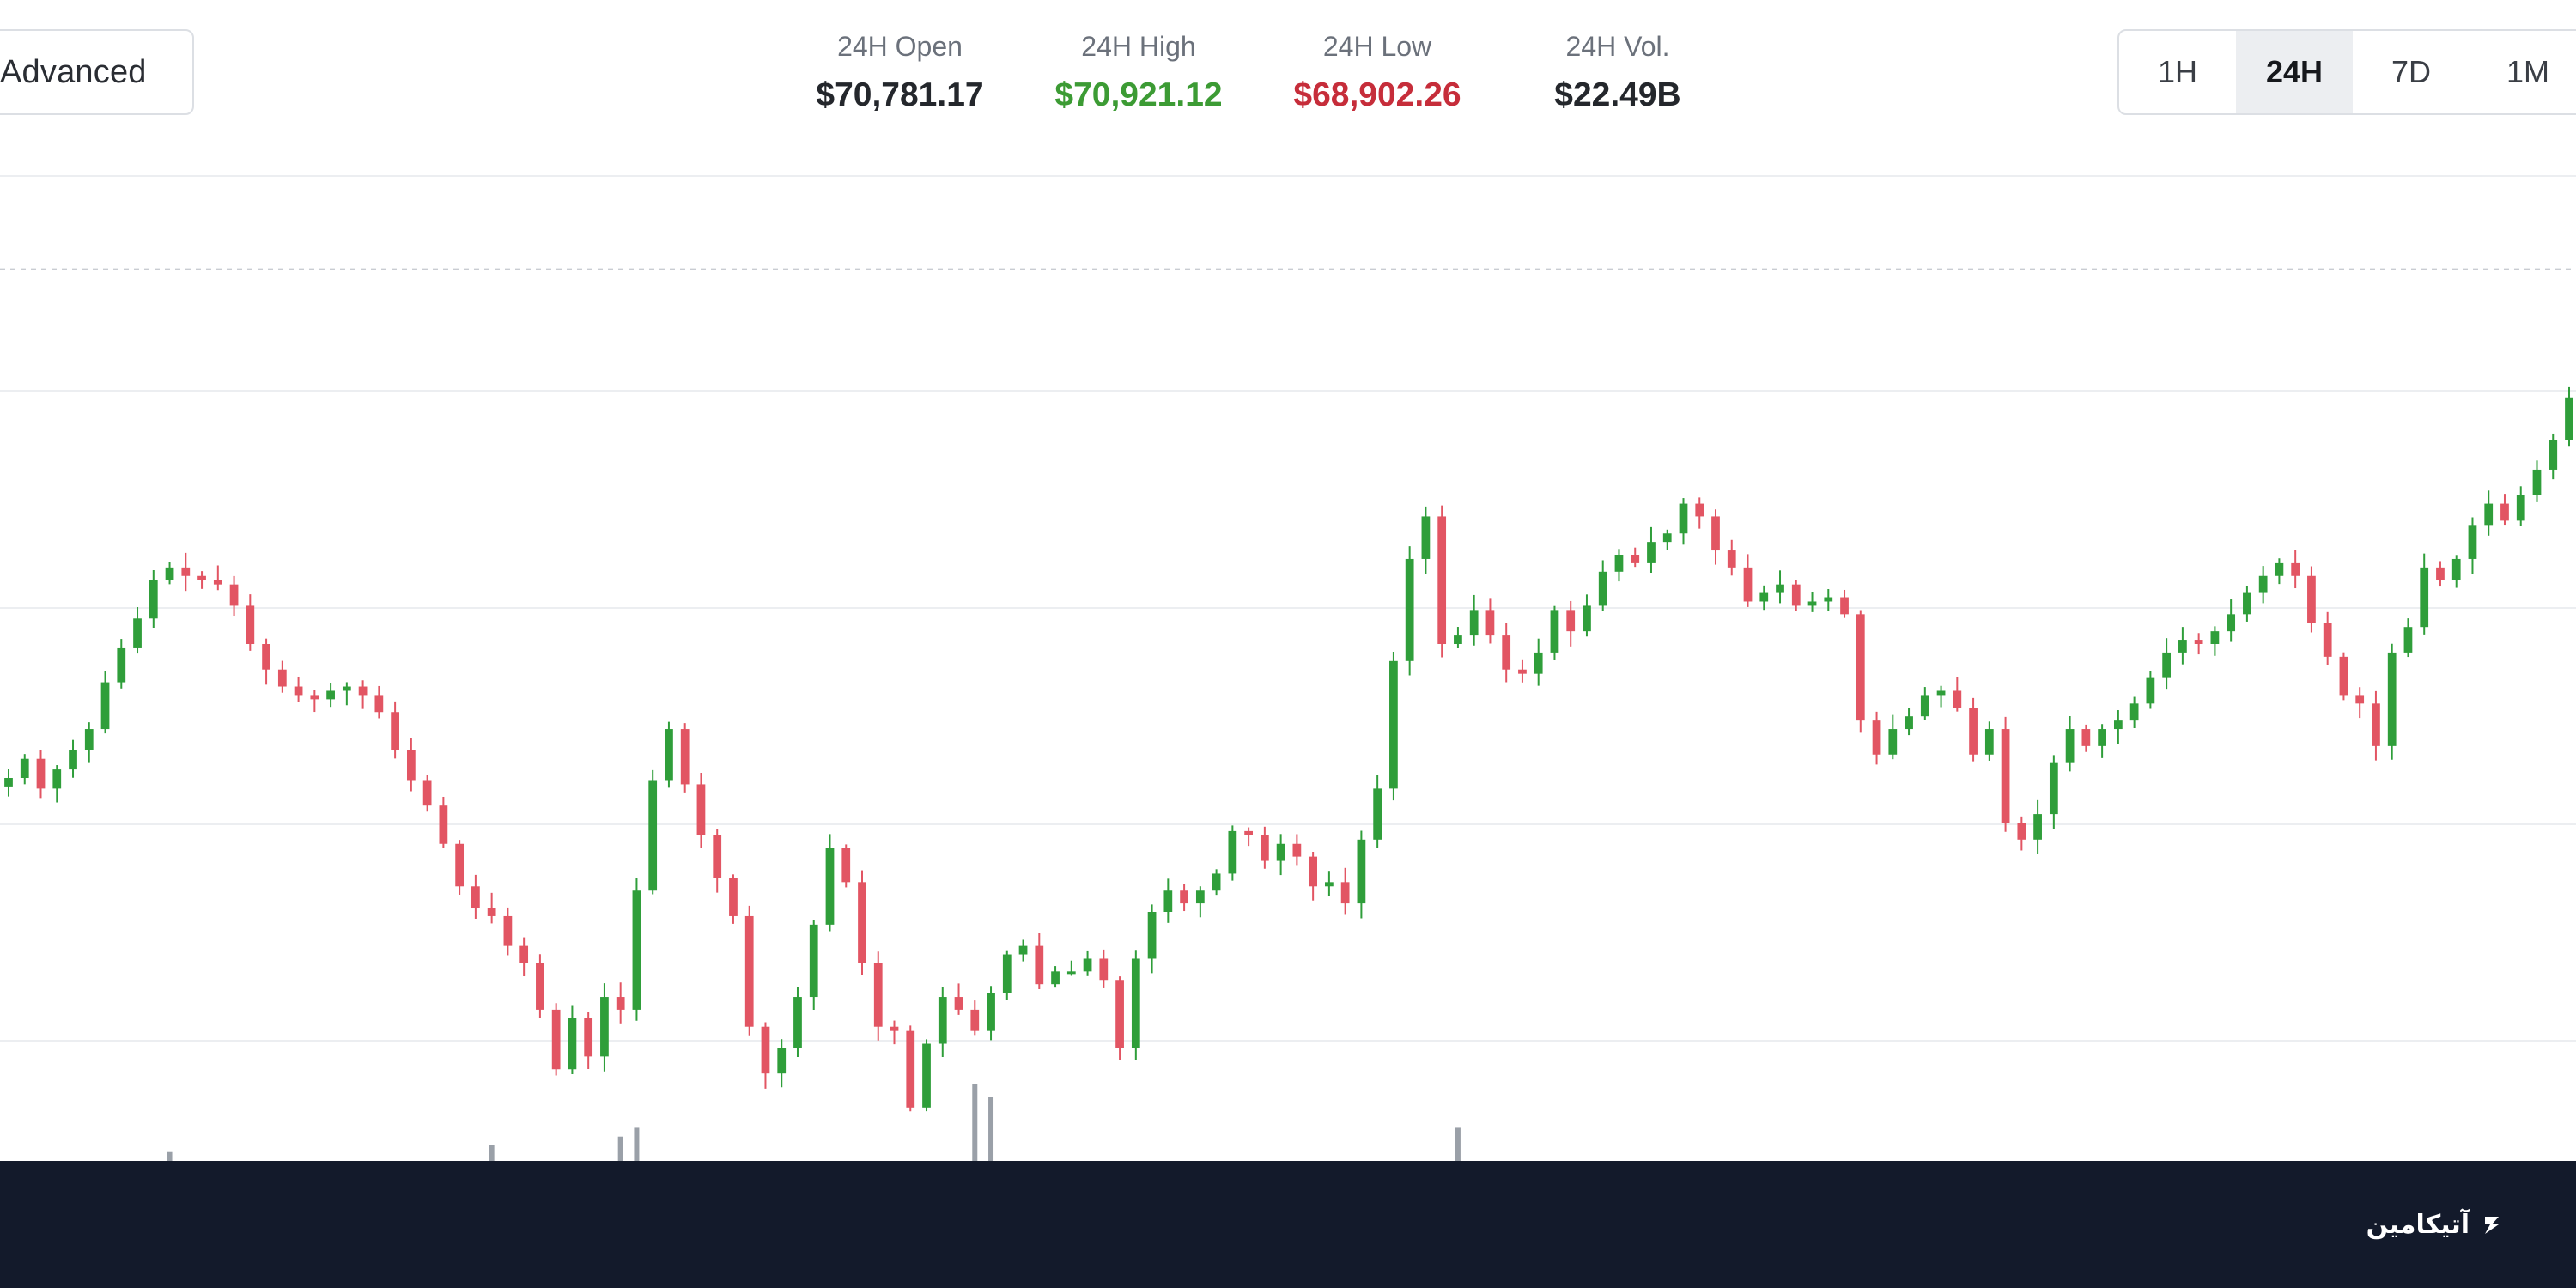 This screenshot has height=1288, width=2576. I want to click on tab-1m: 1M, so click(2523, 72).